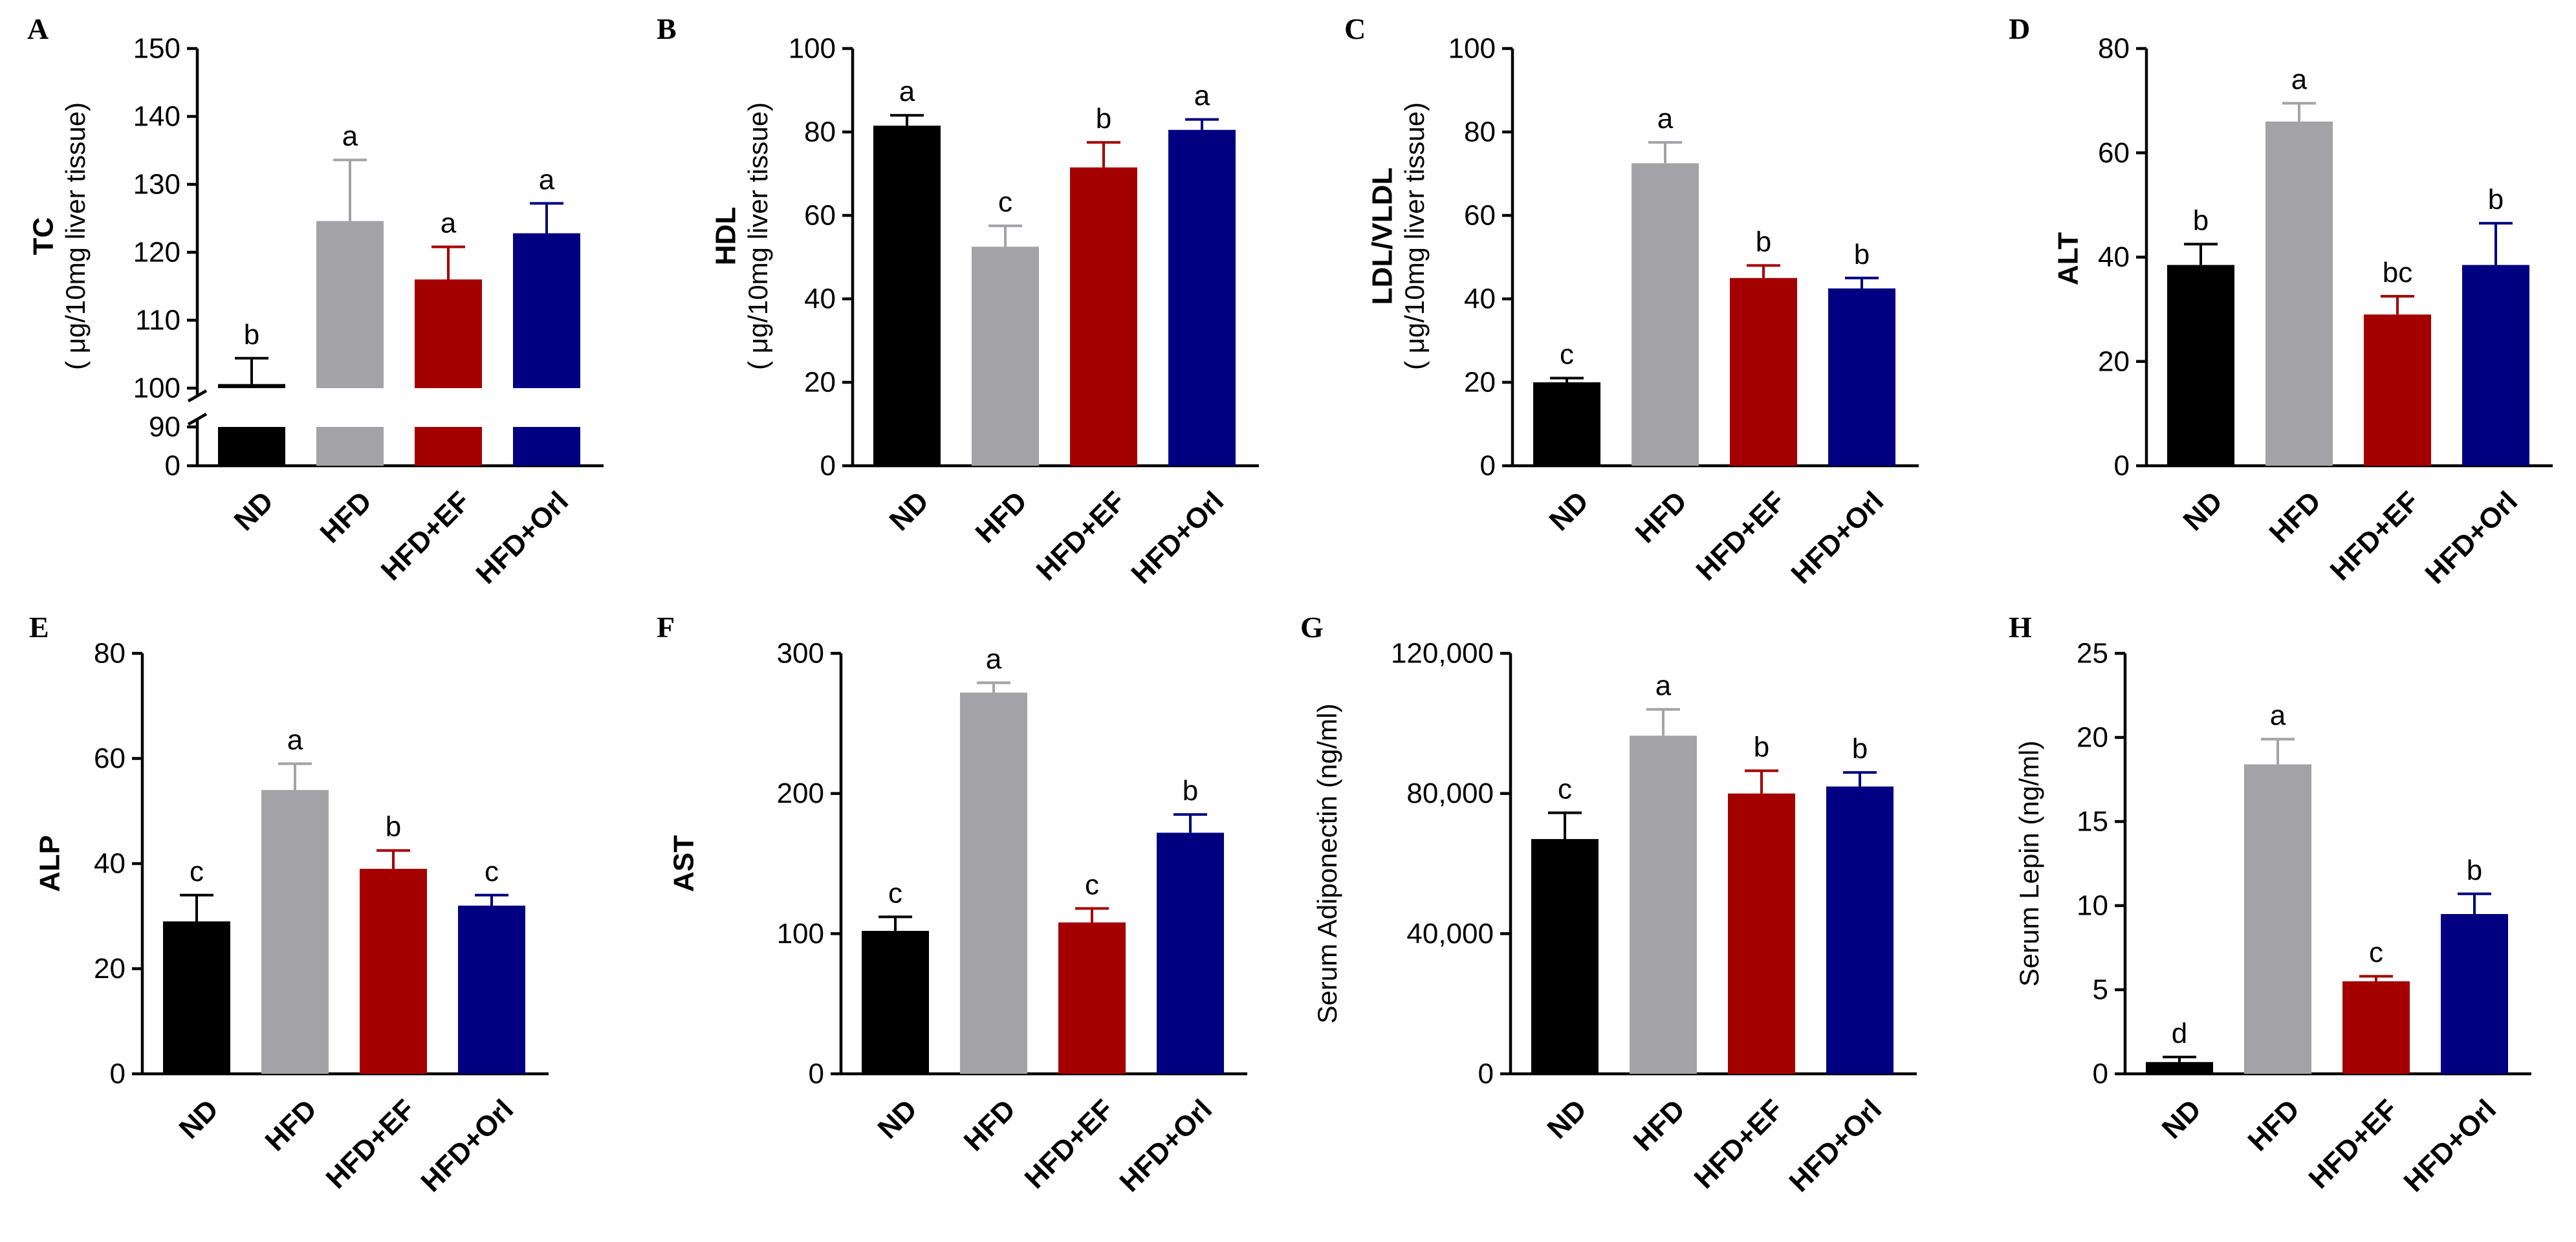 The width and height of the screenshot is (2576, 1242). Describe the element at coordinates (38, 28) in the screenshot. I see `panel-letter: A` at that location.